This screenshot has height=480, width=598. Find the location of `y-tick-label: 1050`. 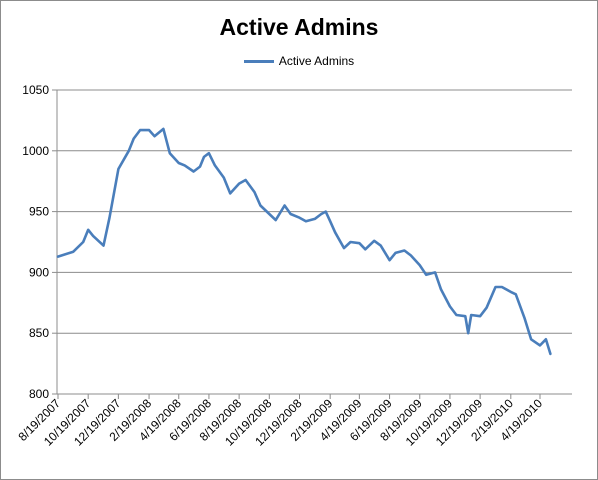

y-tick-label: 1050 is located at coordinates (35, 90).